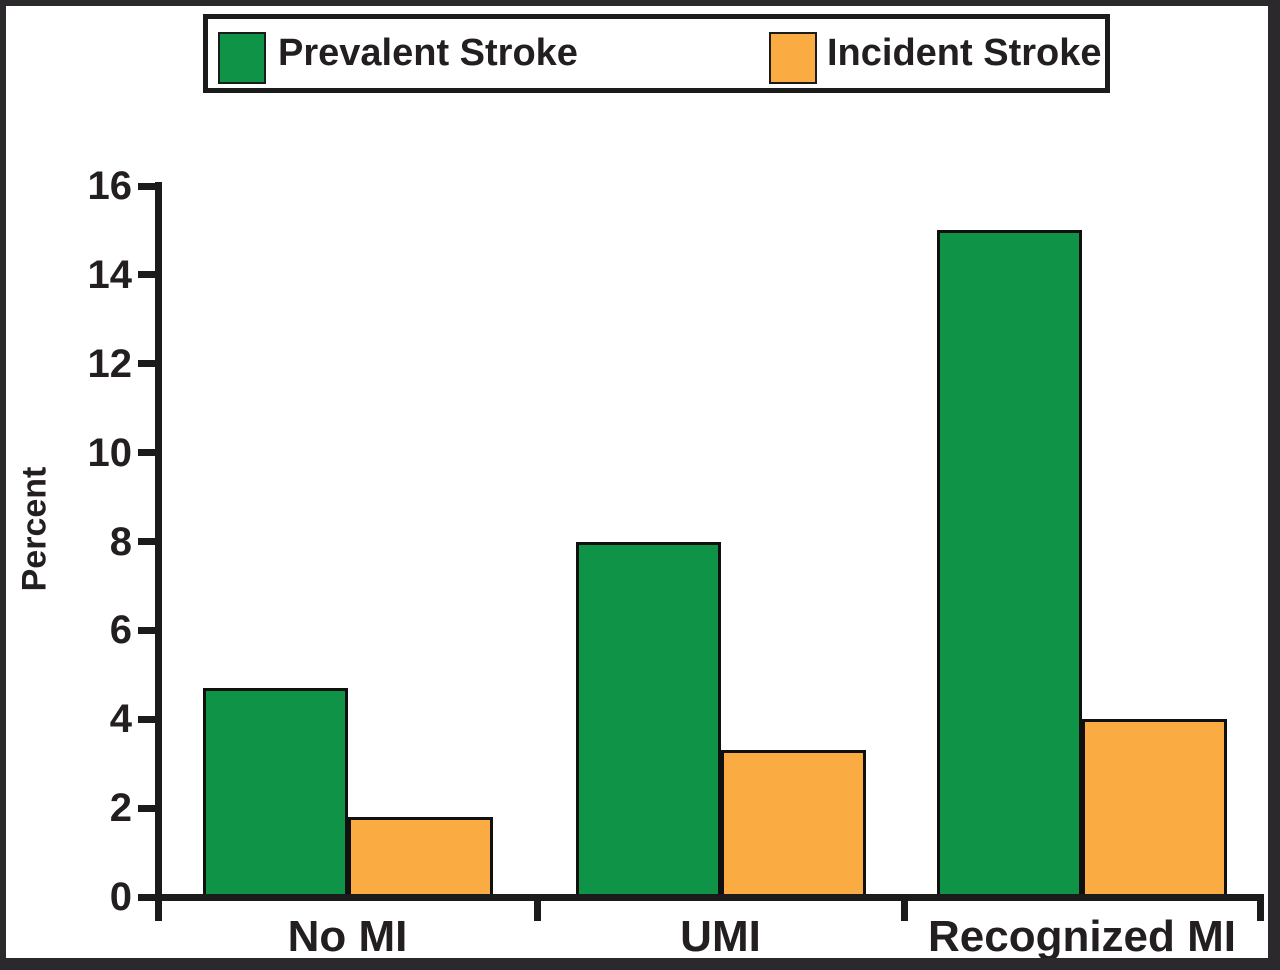 The image size is (1280, 970). Describe the element at coordinates (110, 186) in the screenshot. I see `y-tick-label: 16` at that location.